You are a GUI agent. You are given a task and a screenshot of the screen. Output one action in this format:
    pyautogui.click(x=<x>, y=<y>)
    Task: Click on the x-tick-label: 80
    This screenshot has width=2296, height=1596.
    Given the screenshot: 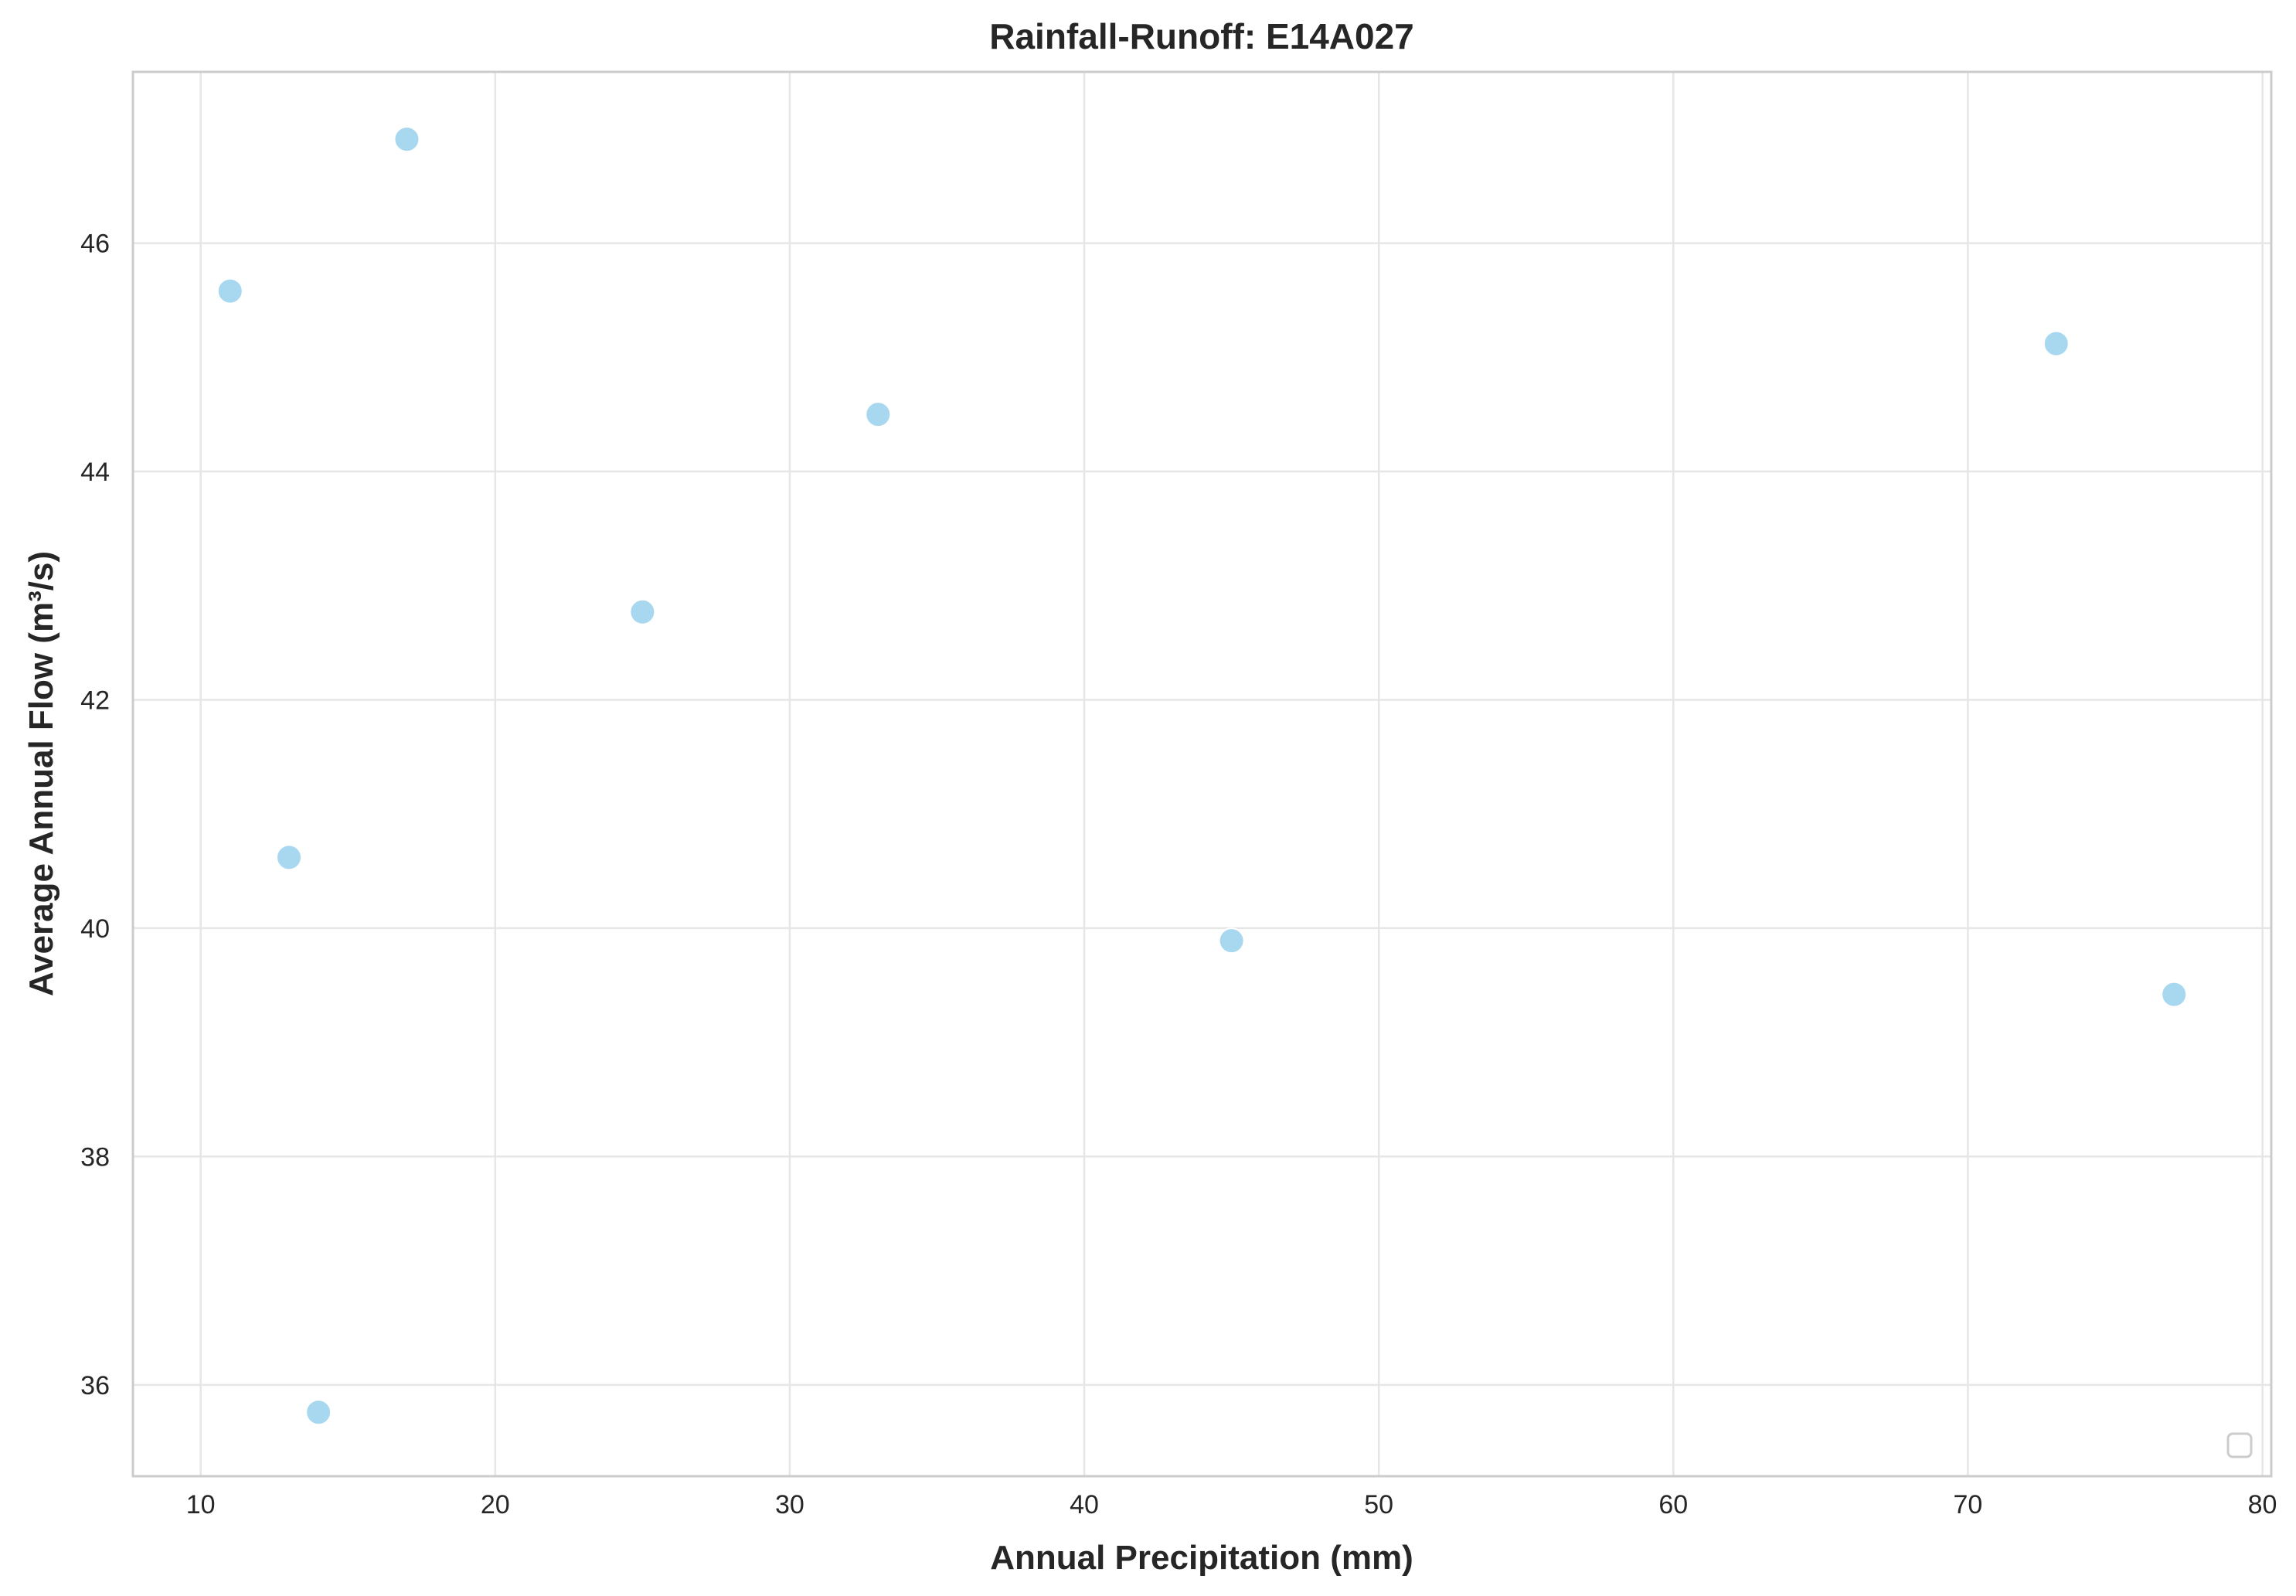 What is the action you would take?
    pyautogui.click(x=2262, y=1504)
    